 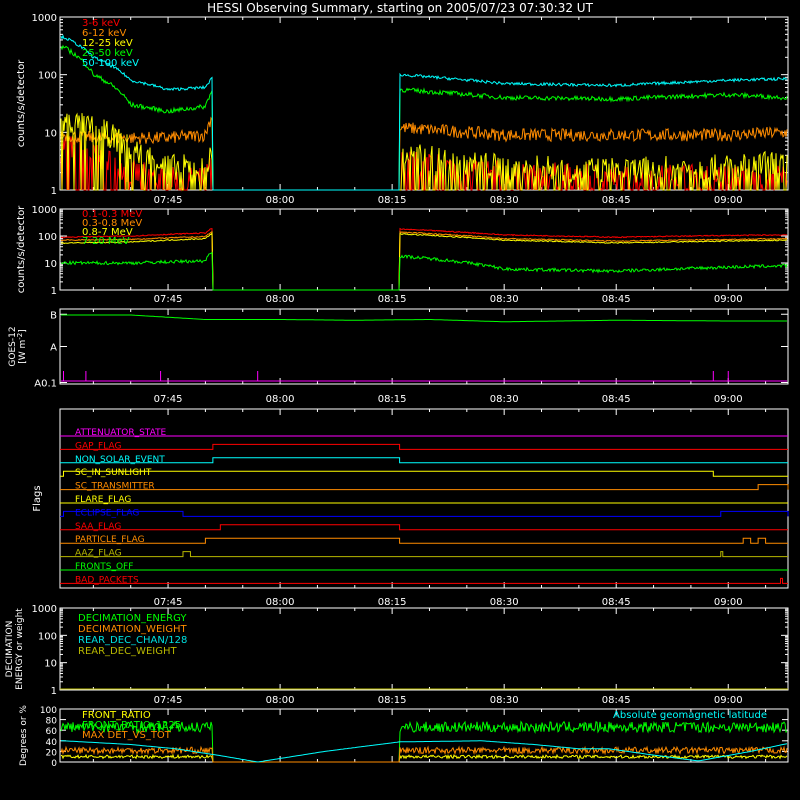 I want to click on flags-x-tick-label: 08:00, so click(x=280, y=602).